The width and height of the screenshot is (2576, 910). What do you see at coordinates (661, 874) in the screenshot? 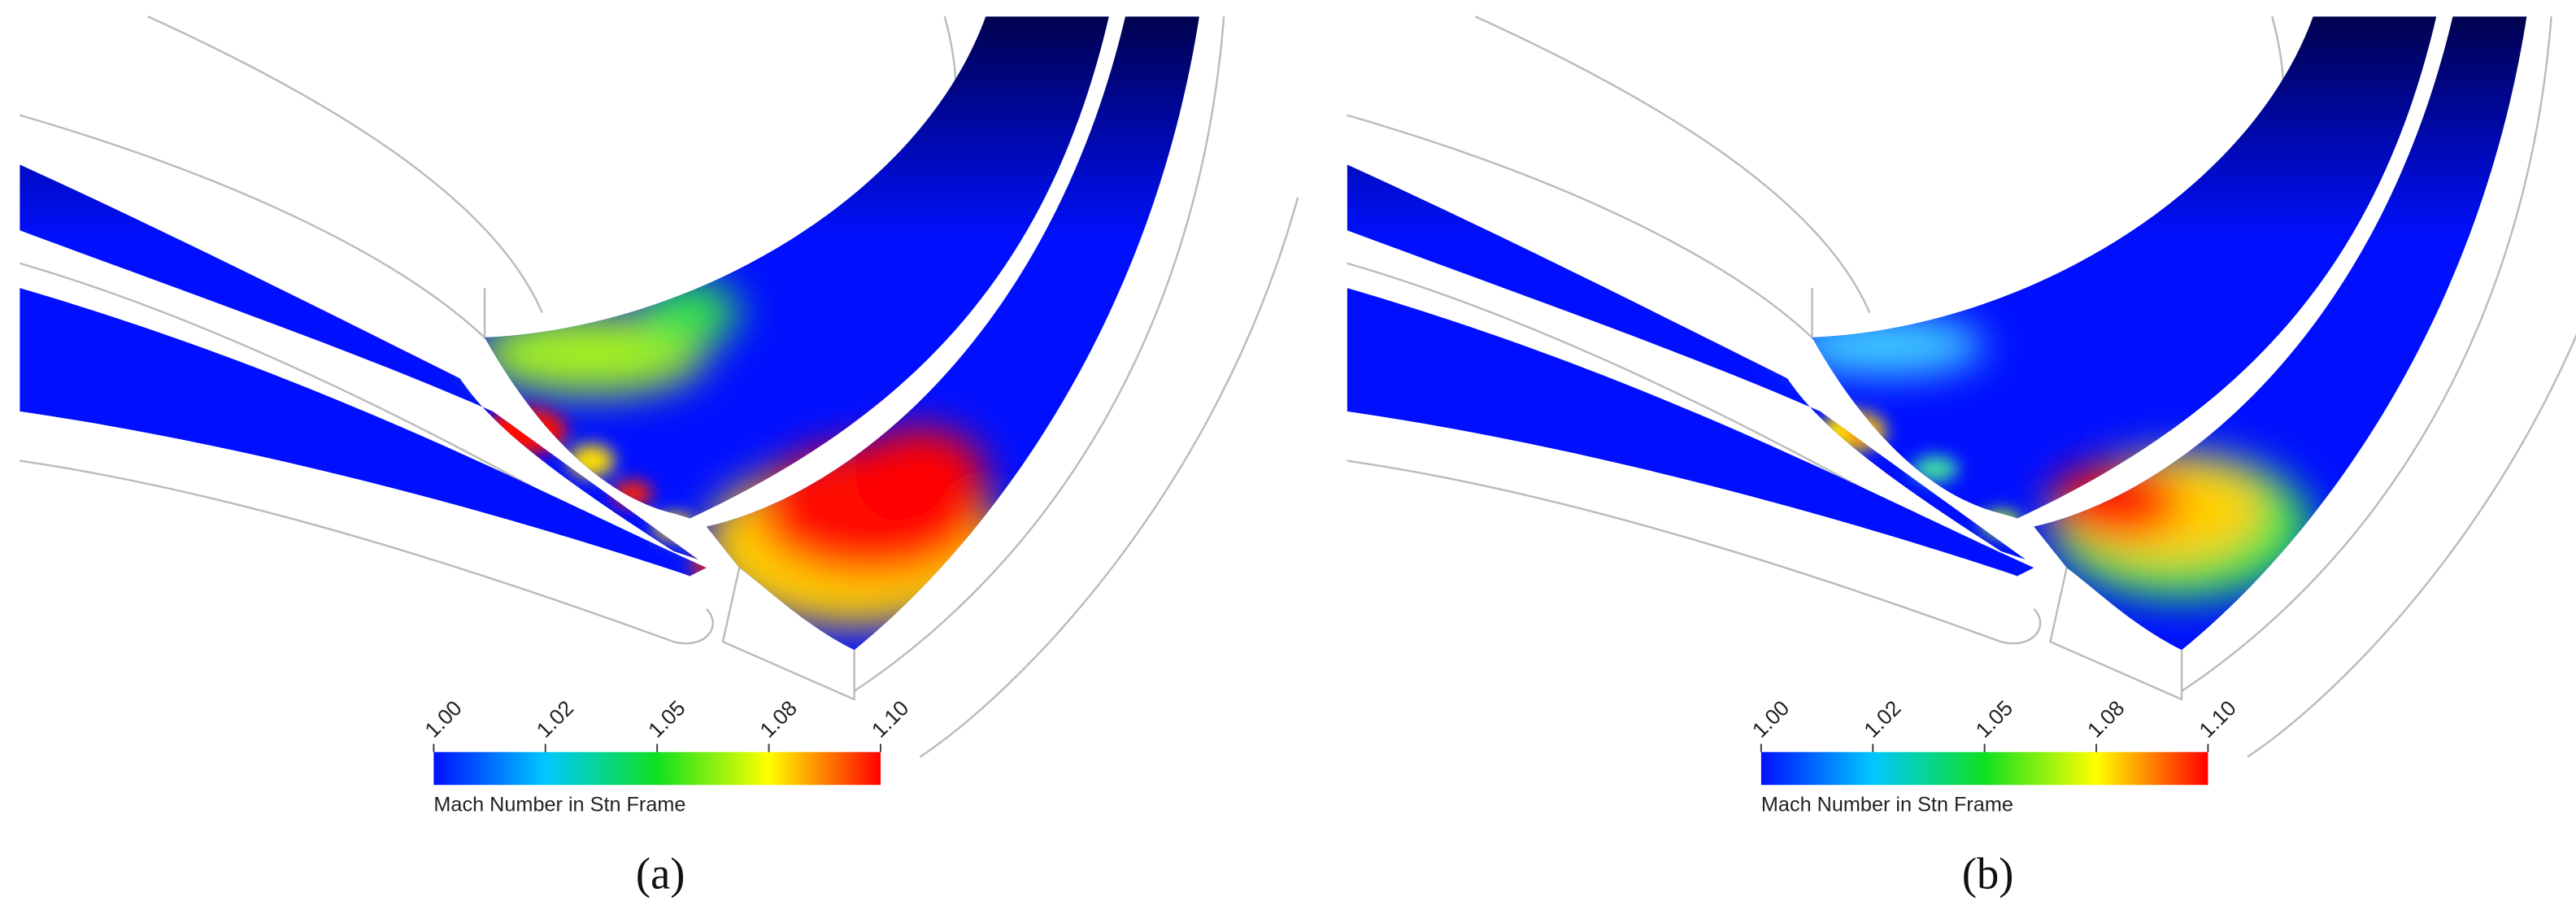
I see `panel-label: (a)` at bounding box center [661, 874].